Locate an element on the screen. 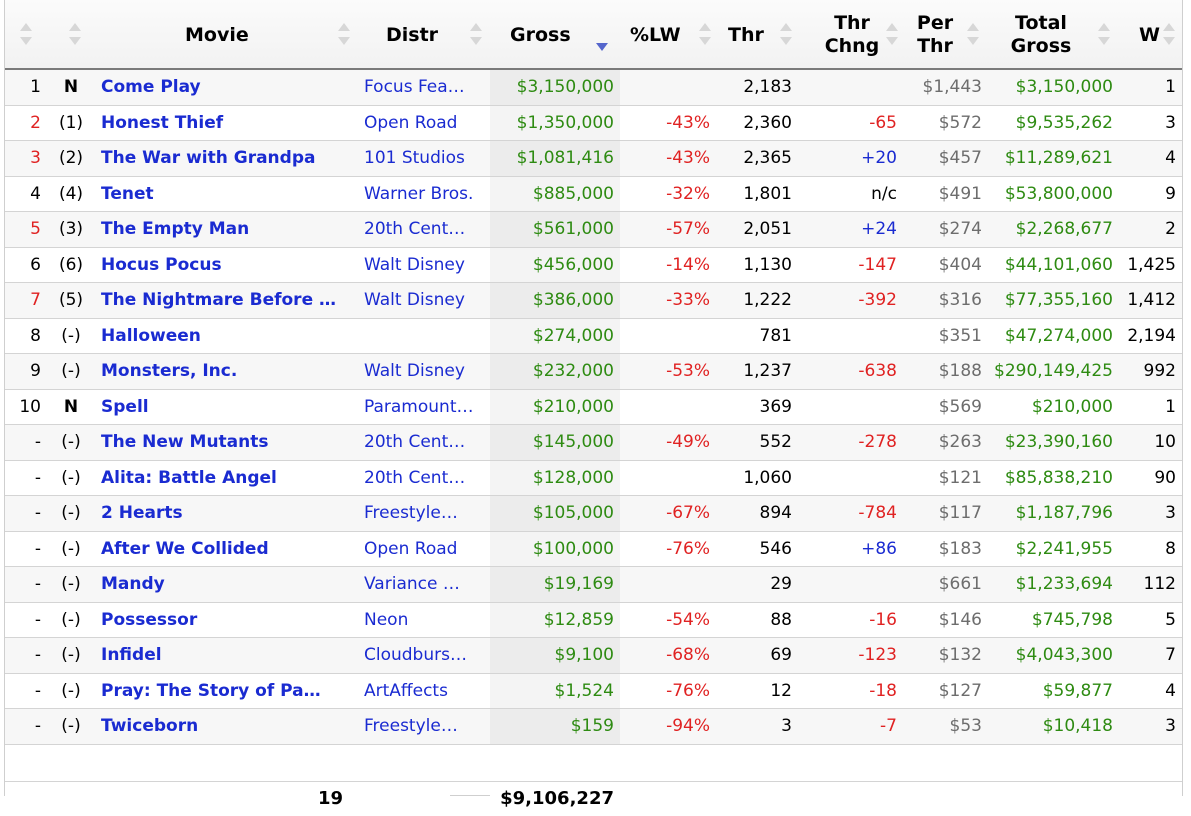 The height and width of the screenshot is (816, 1191). total-gross-cell: $44,101,060 is located at coordinates (1053, 265).